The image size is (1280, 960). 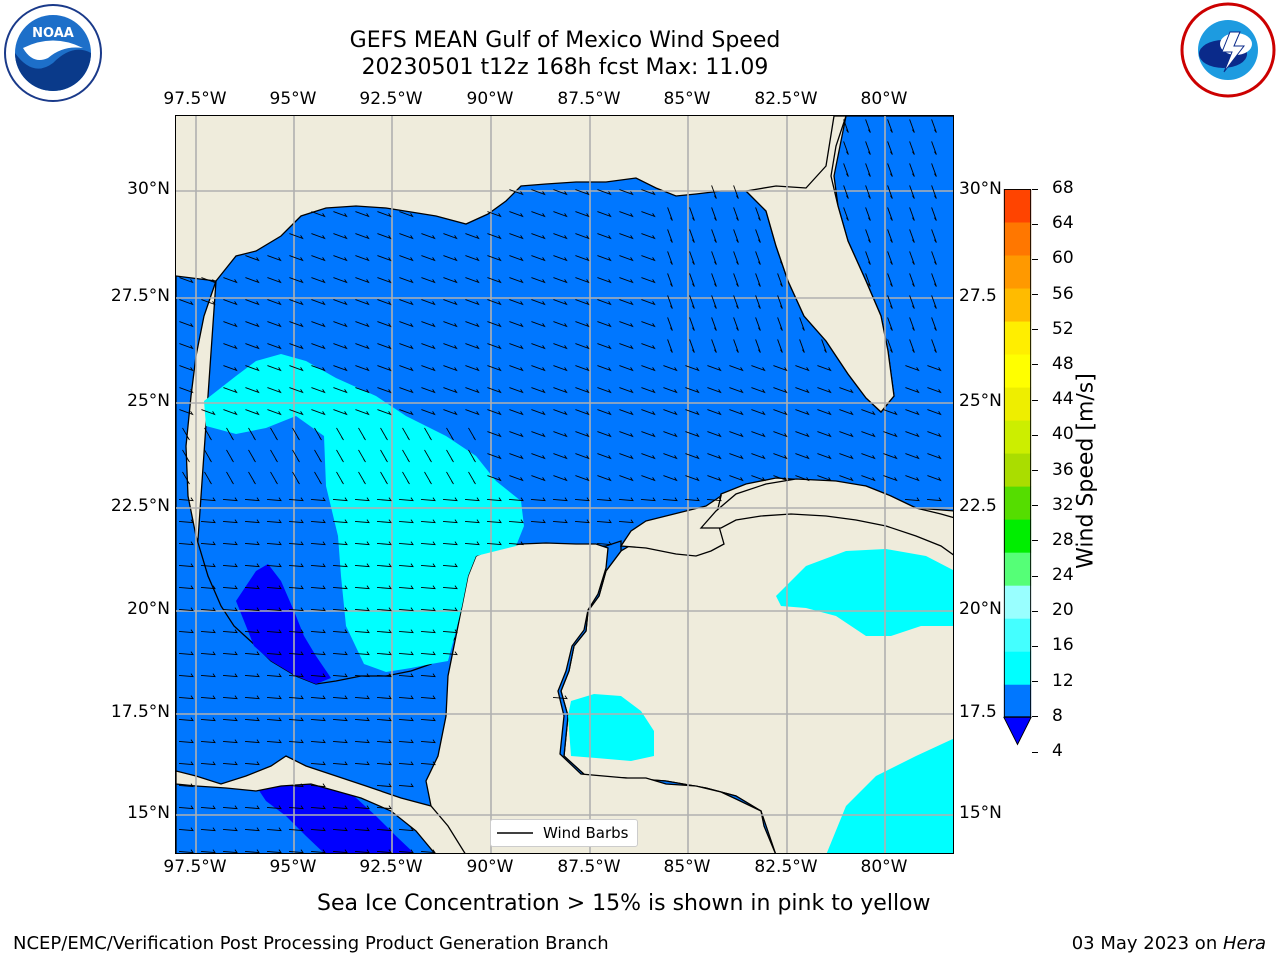 I want to click on axis-tick-label: 90°W, so click(x=490, y=99).